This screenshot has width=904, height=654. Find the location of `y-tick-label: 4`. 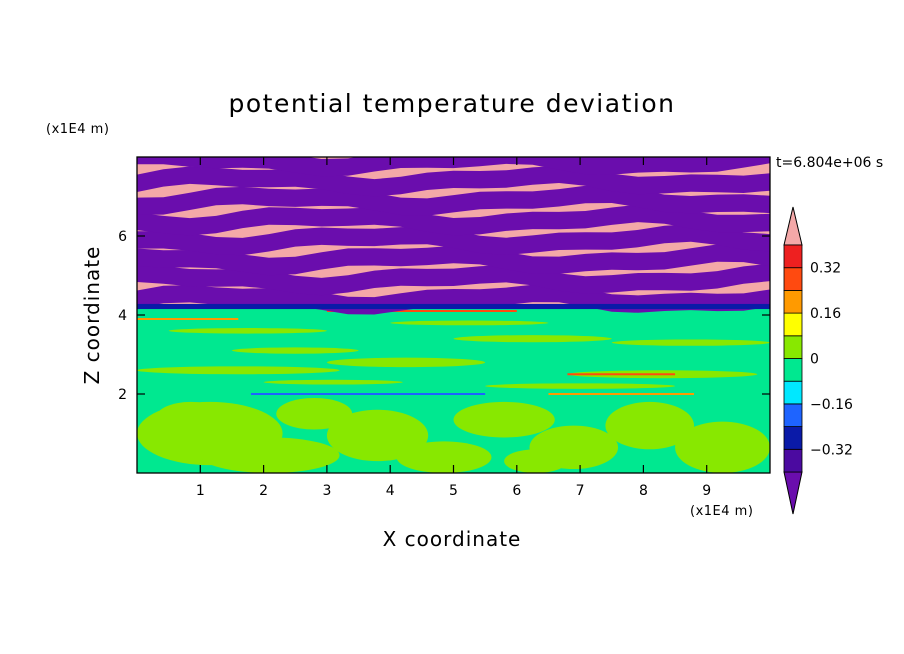

y-tick-label: 4 is located at coordinates (122, 316).